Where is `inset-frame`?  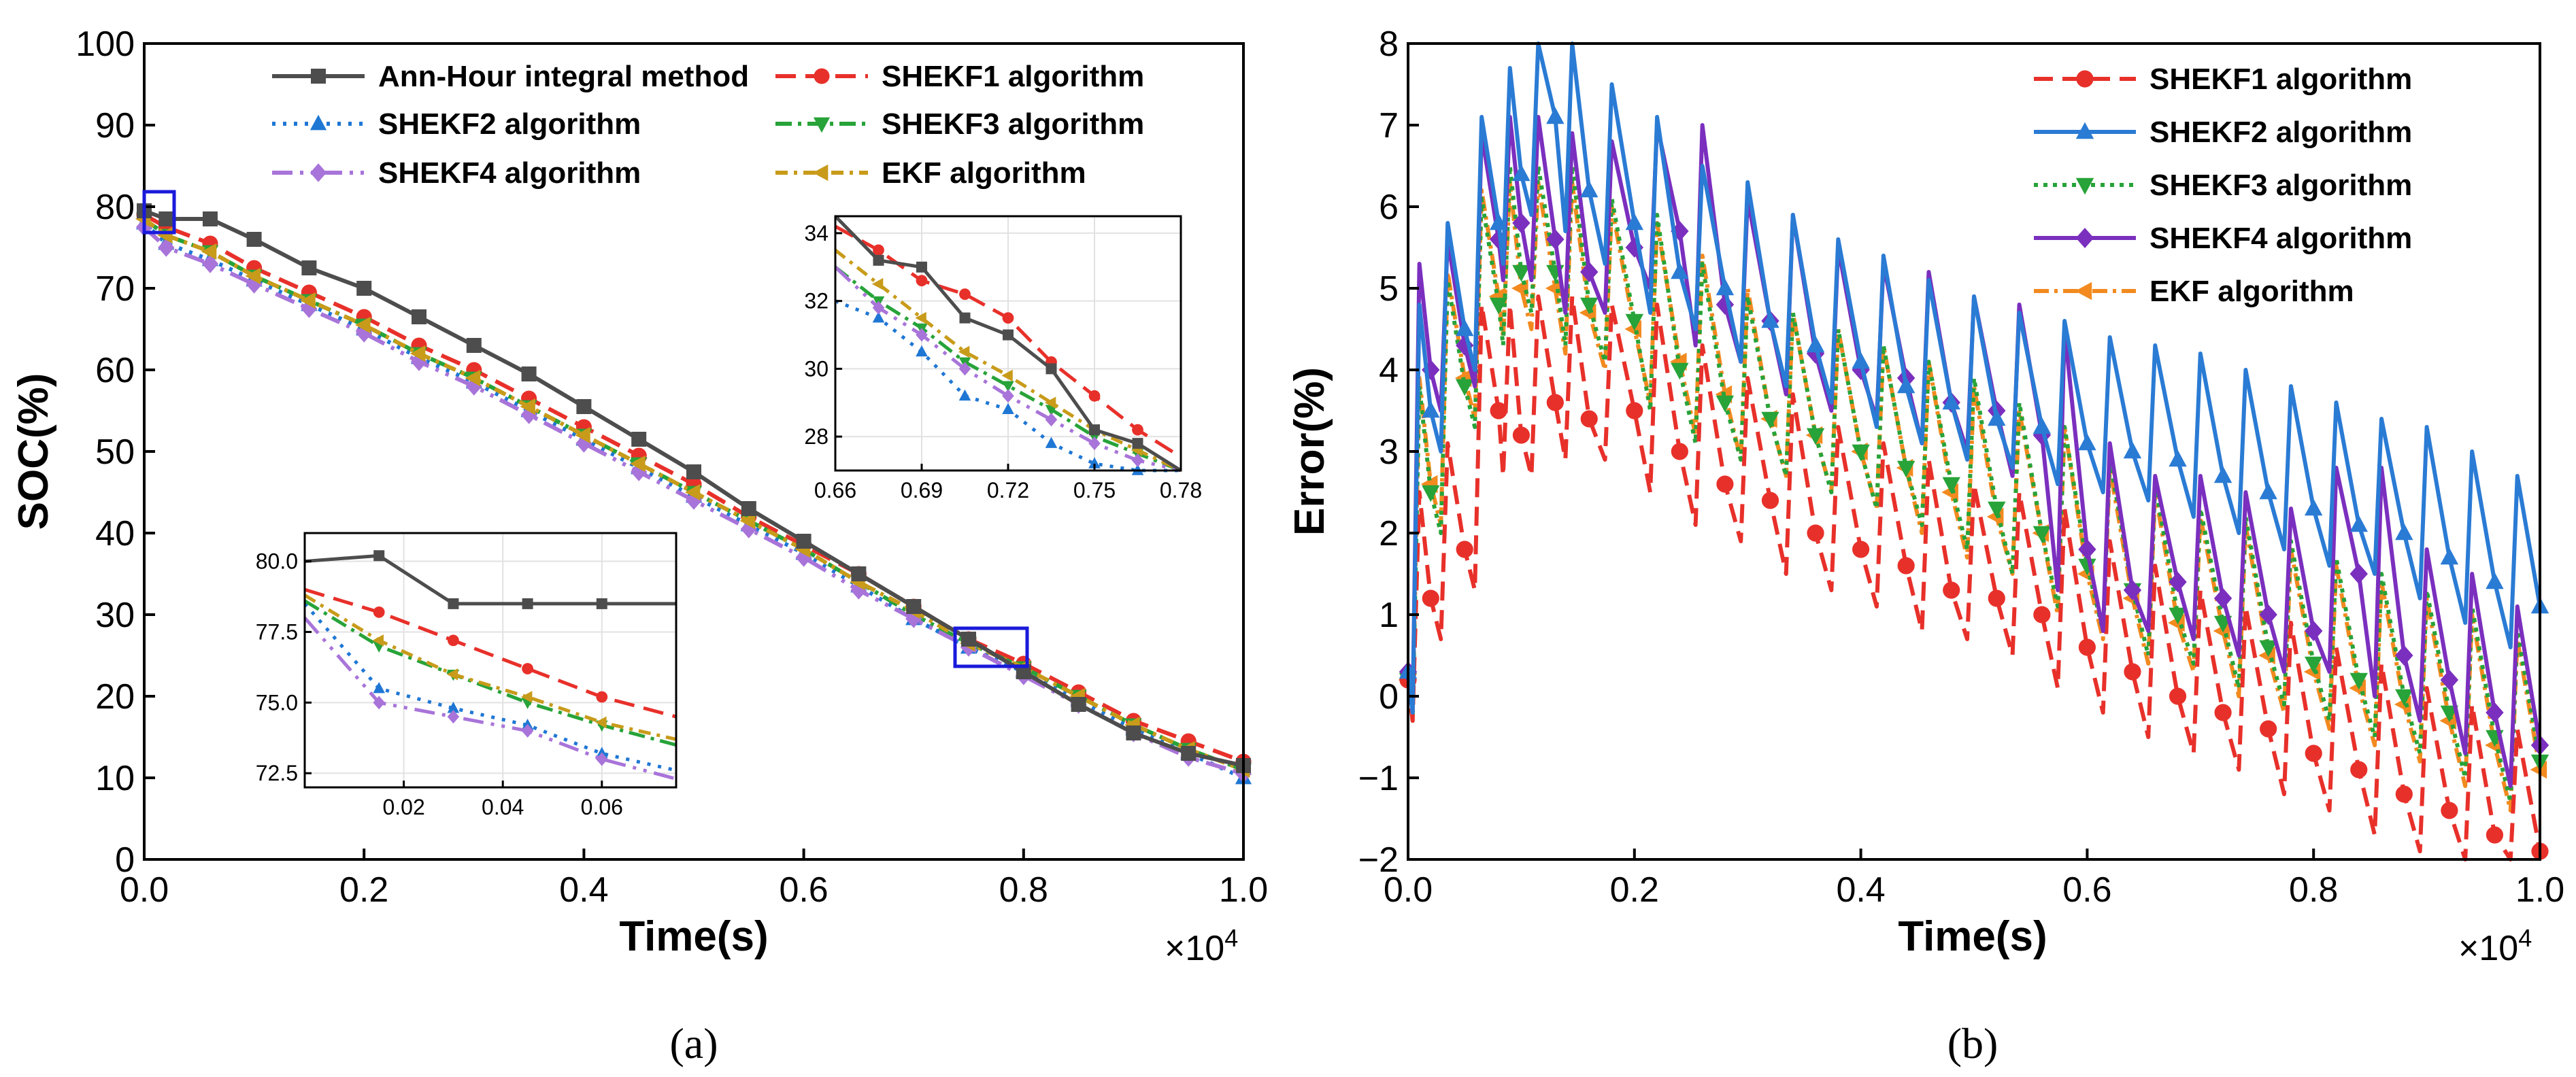
inset-frame is located at coordinates (490, 660).